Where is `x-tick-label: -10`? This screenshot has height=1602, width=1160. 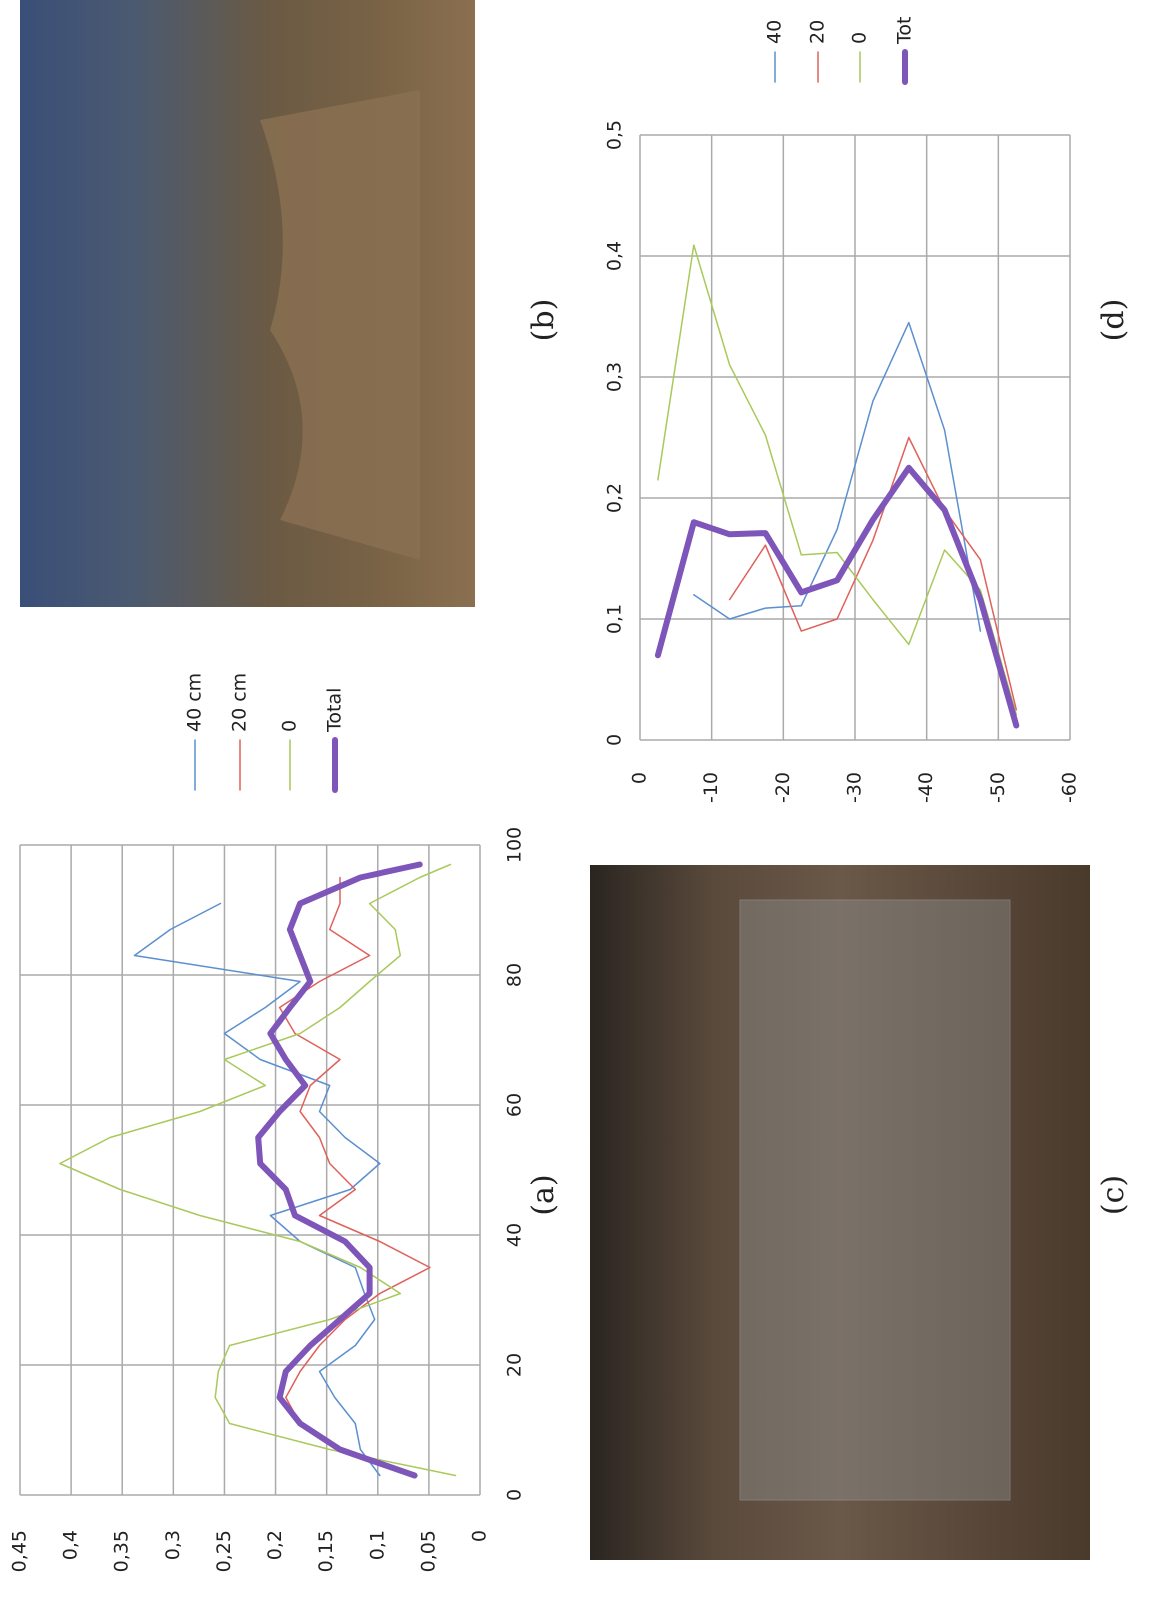 x-tick-label: -10 is located at coordinates (711, 787).